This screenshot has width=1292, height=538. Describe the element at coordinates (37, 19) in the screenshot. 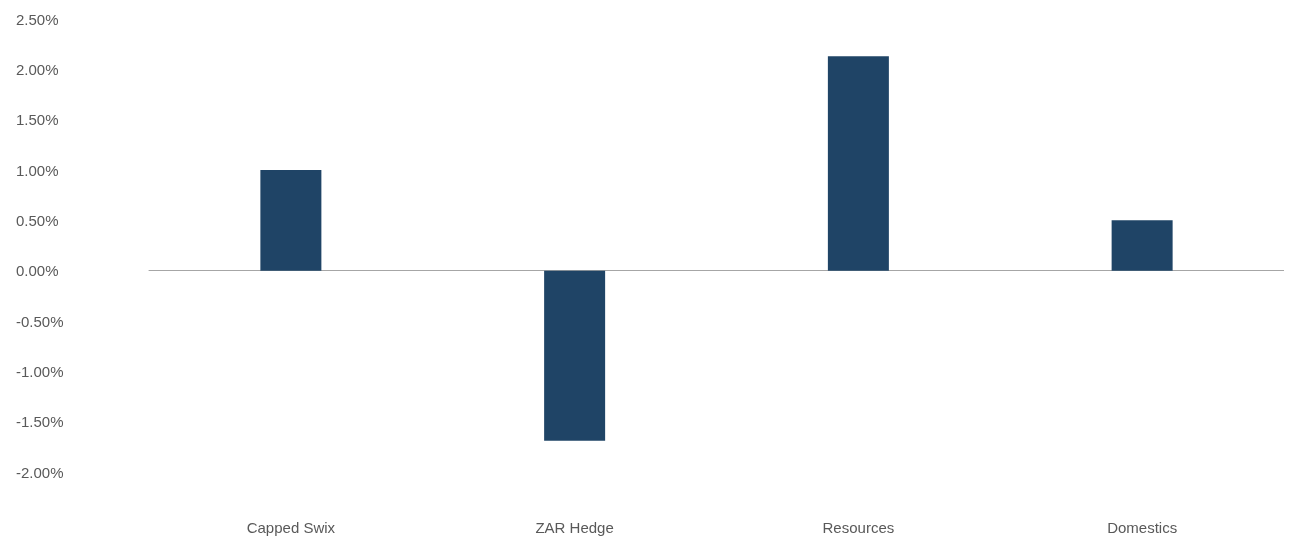

I see `y-tick-label: 2.50%` at that location.